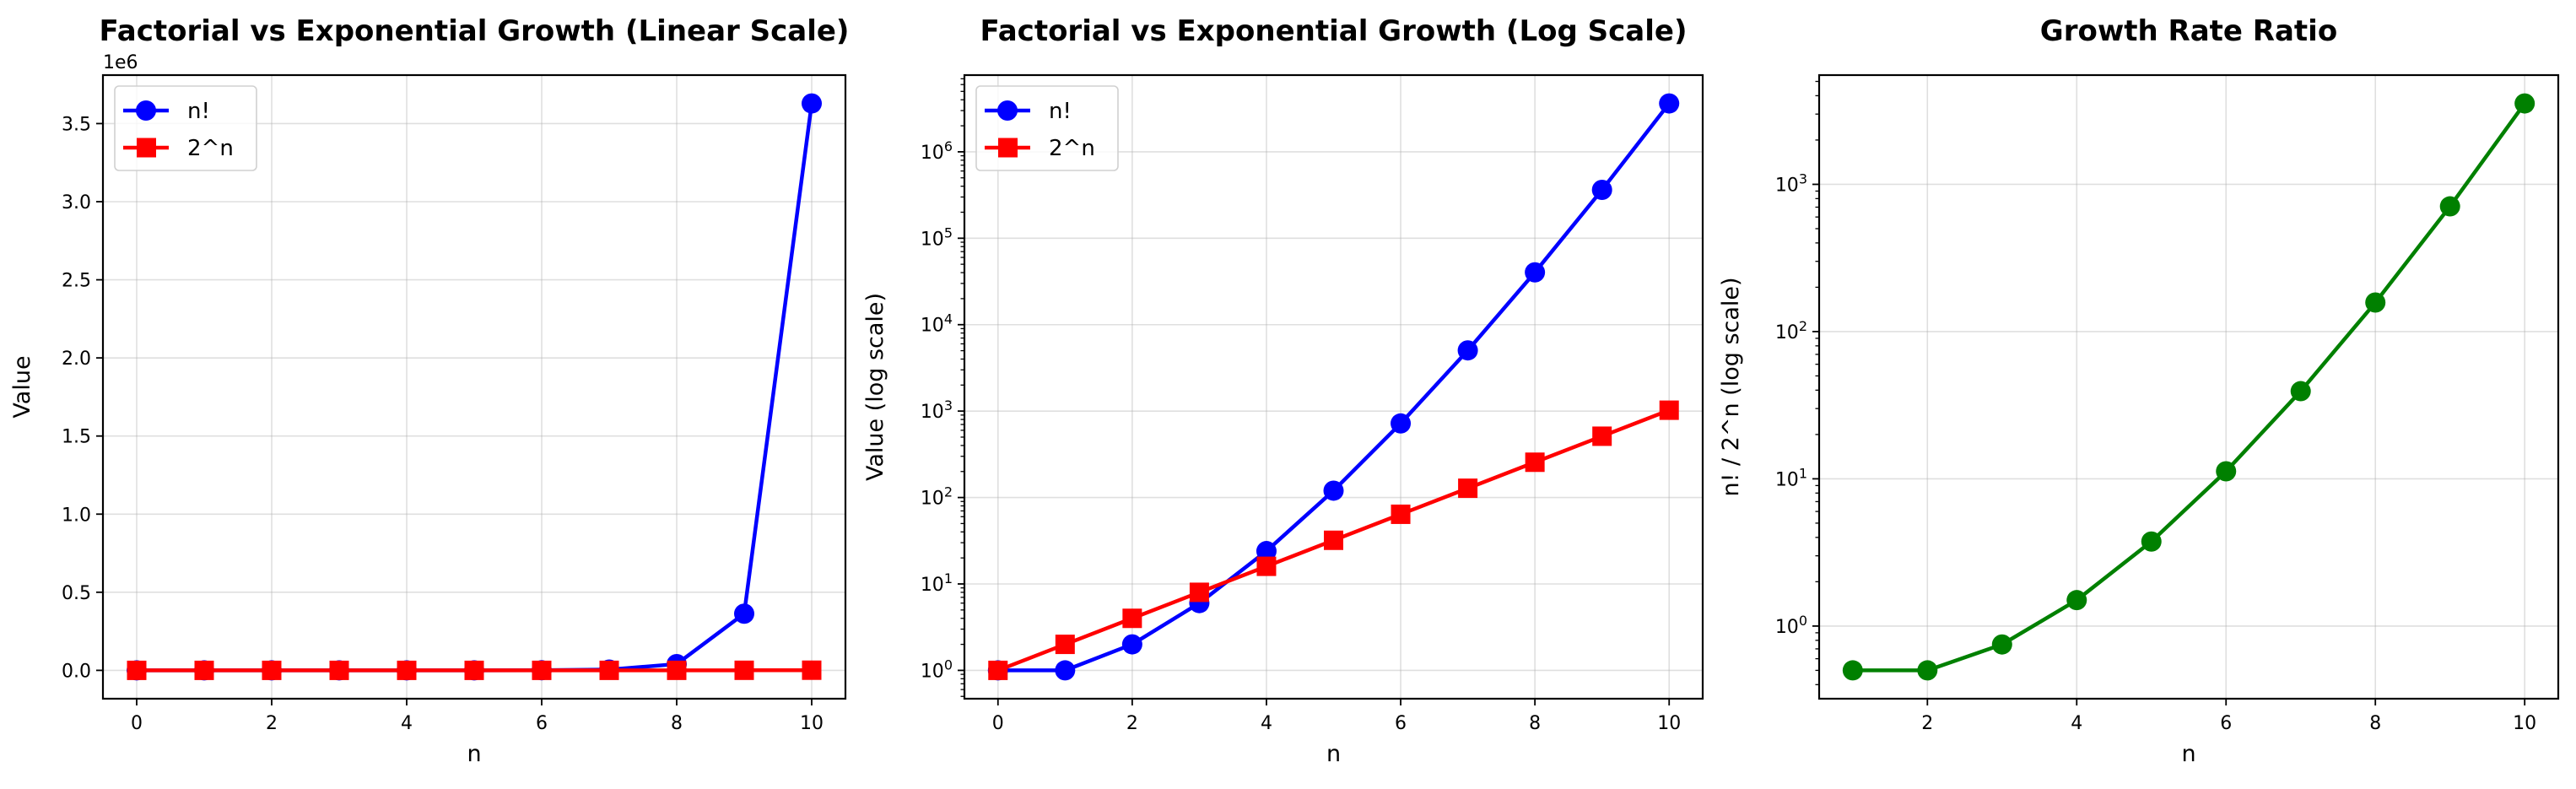  What do you see at coordinates (76, 203) in the screenshot?
I see `y-tick-label: 3.0` at bounding box center [76, 203].